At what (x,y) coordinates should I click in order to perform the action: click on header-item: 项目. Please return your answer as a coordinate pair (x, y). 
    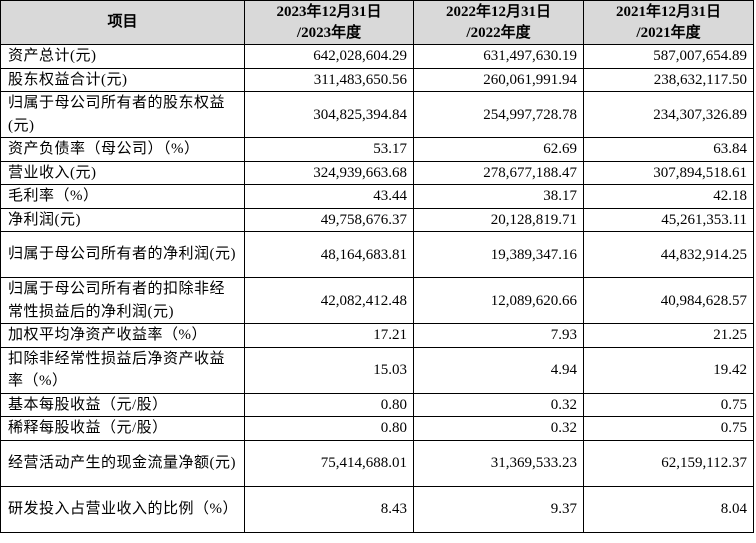
    Looking at the image, I should click on (122, 22).